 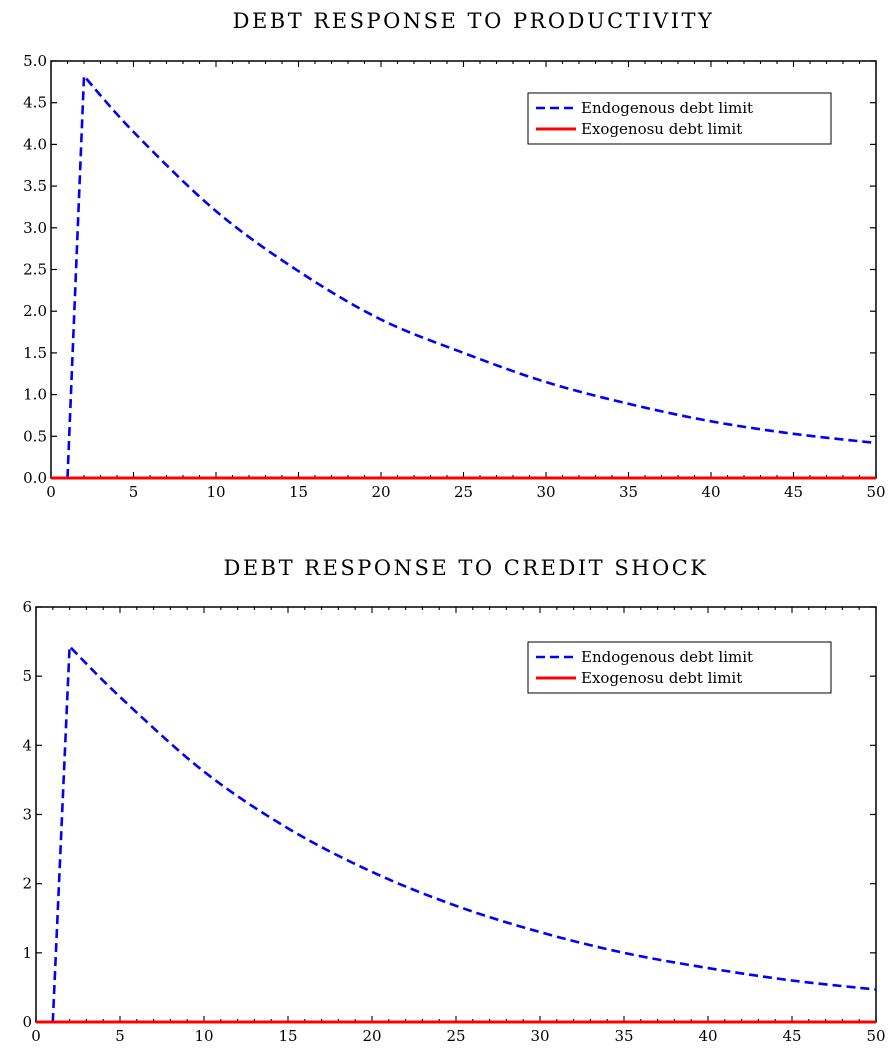 What do you see at coordinates (35, 228) in the screenshot?
I see `y-tick-label: 3.0` at bounding box center [35, 228].